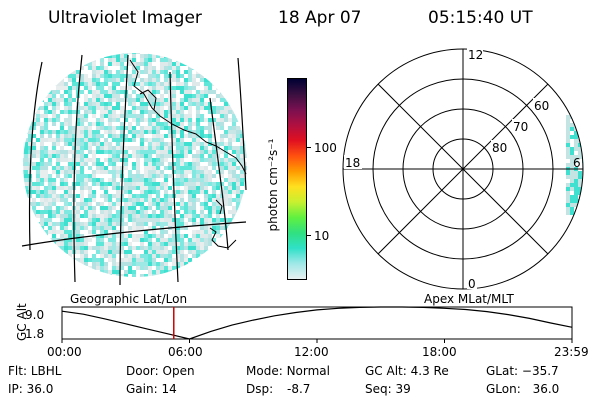  Describe the element at coordinates (185, 352) in the screenshot. I see `altitude-xtick-label: 06:00` at that location.